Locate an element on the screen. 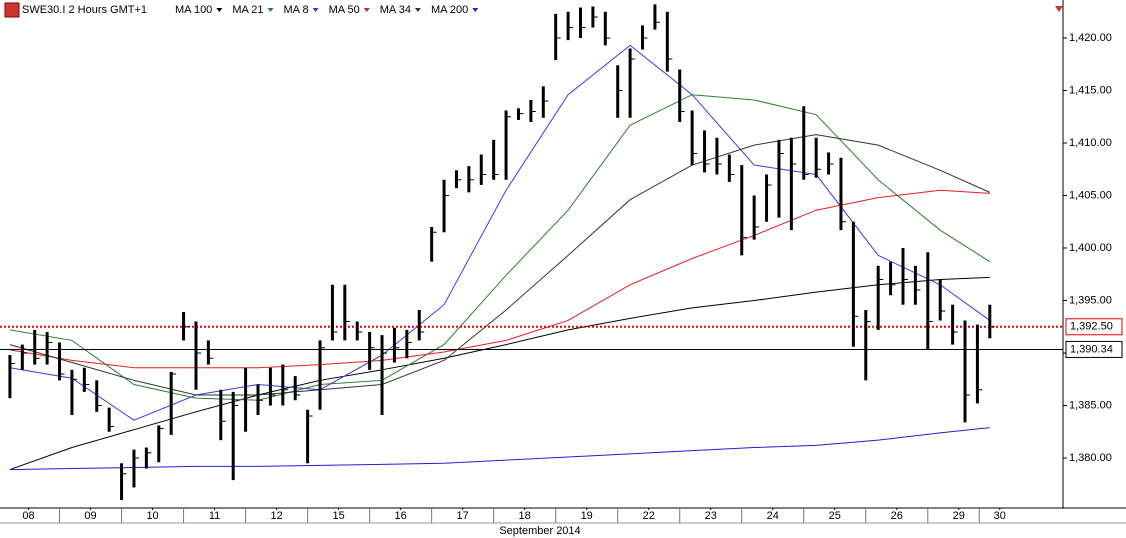  moving-average-line is located at coordinates (499, 449).